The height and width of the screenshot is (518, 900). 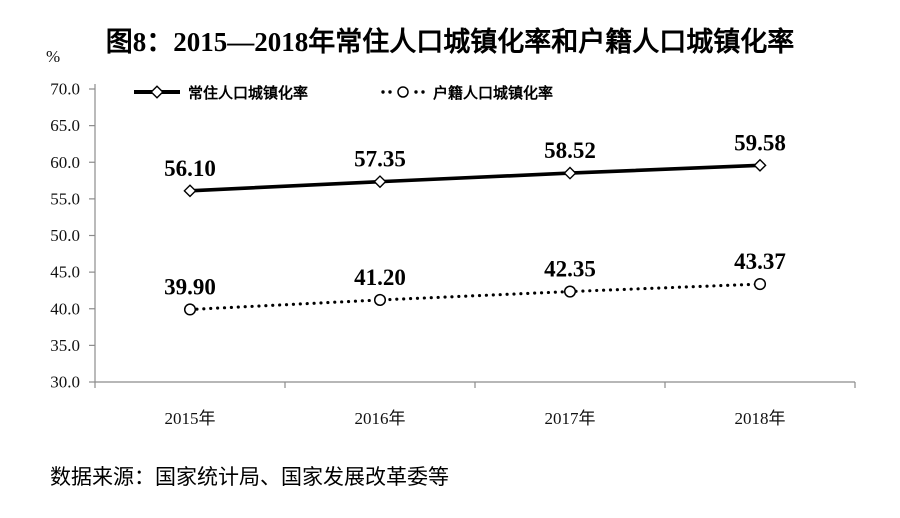 I want to click on y-tick-label: 50.0, so click(x=65, y=235).